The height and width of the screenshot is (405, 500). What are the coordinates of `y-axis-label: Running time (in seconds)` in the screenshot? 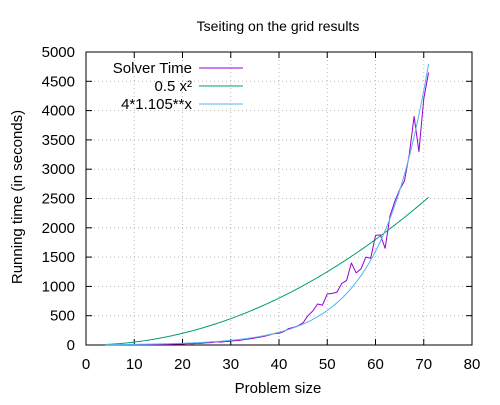 It's located at (17, 197).